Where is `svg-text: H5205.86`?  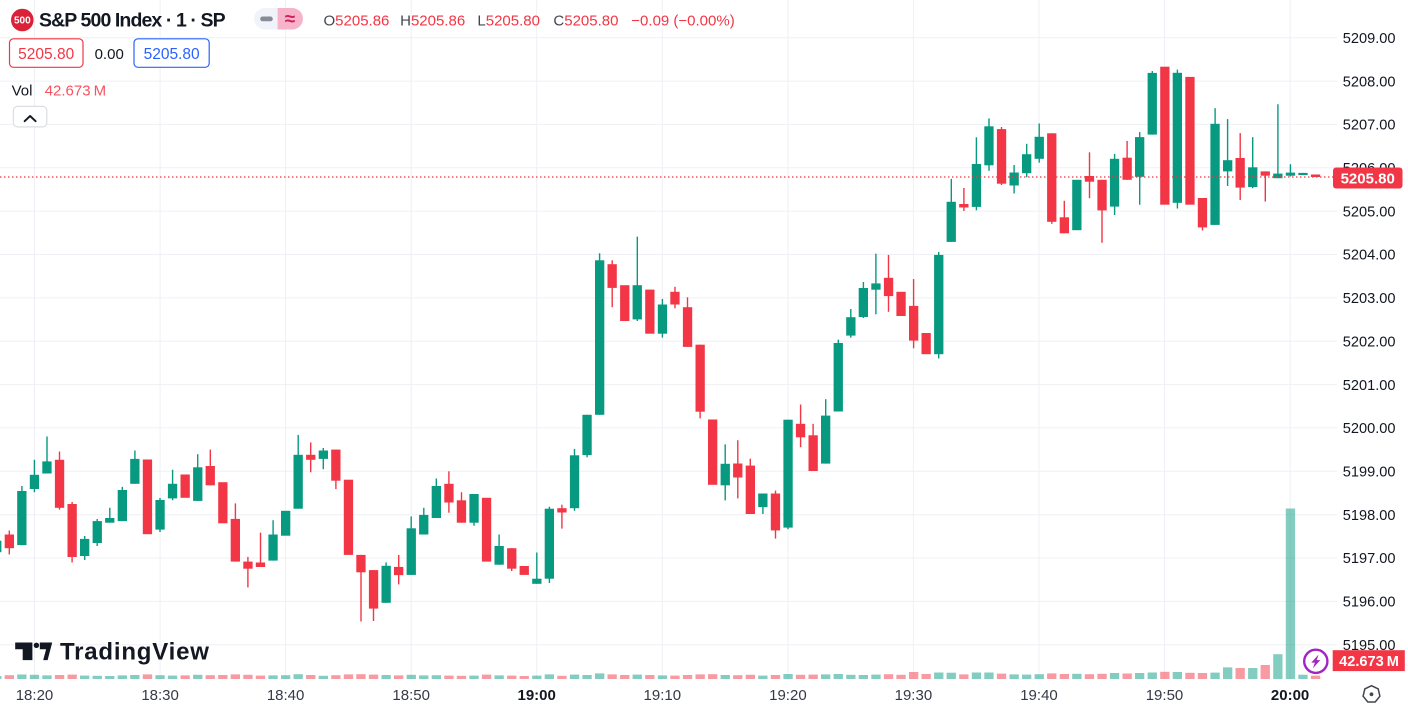
svg-text: H5205.86 is located at coordinates (432, 20).